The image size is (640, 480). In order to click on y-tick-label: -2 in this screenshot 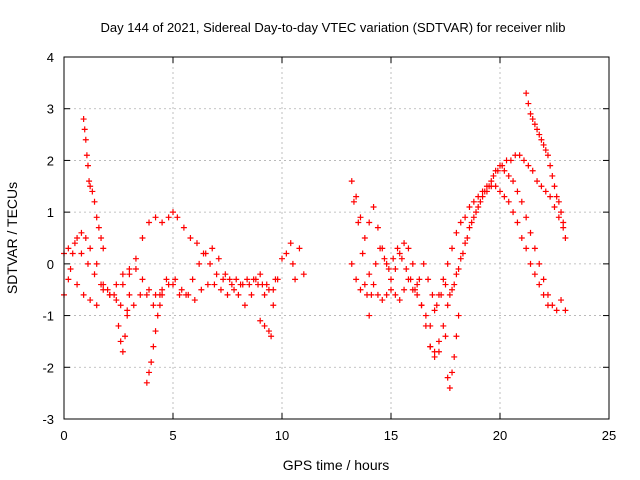, I will do `click(48, 367)`.